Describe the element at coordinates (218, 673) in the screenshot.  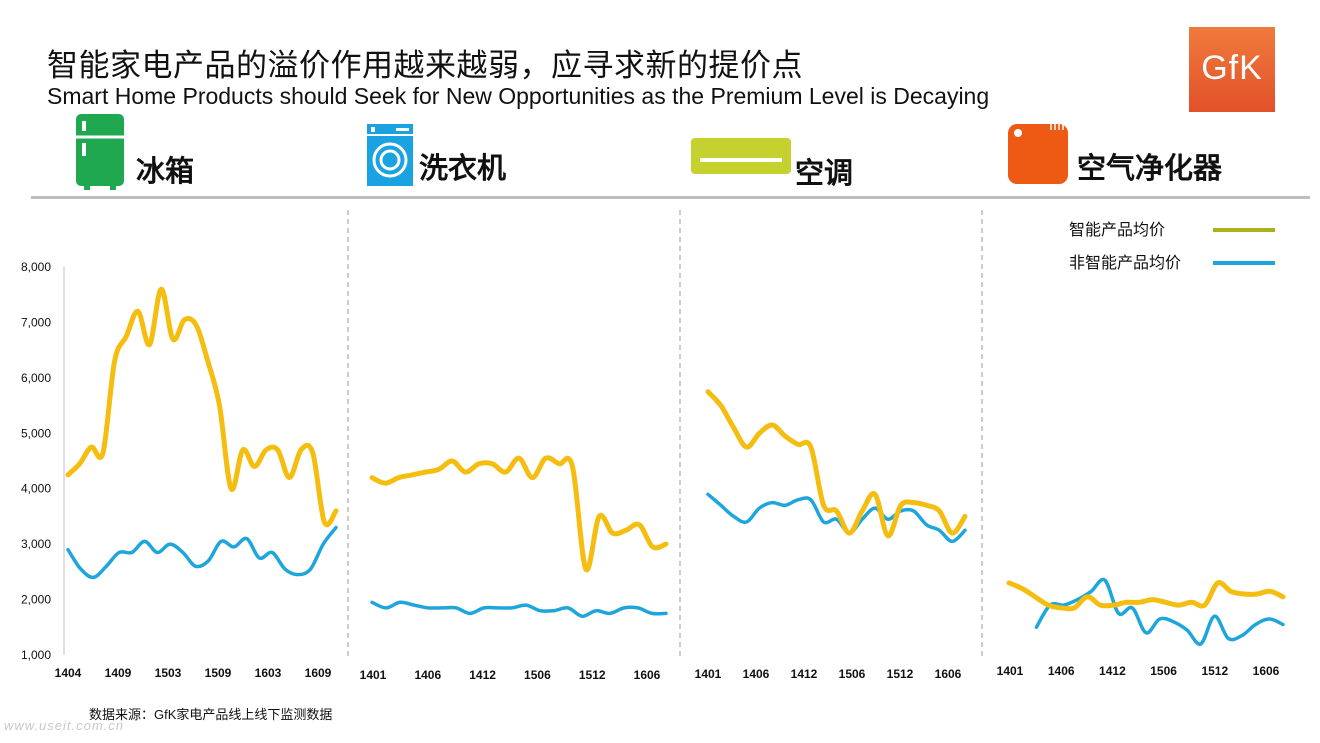
I see `x-tick-label: 1509` at that location.